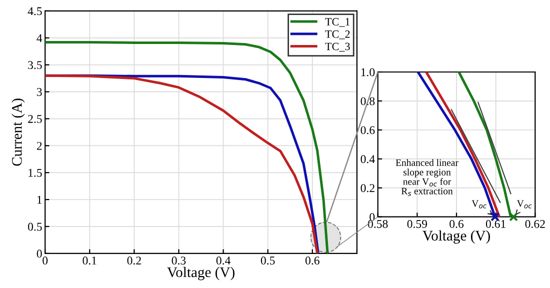 Image resolution: width=550 pixels, height=288 pixels. I want to click on legend-label: TC_2, so click(337, 35).